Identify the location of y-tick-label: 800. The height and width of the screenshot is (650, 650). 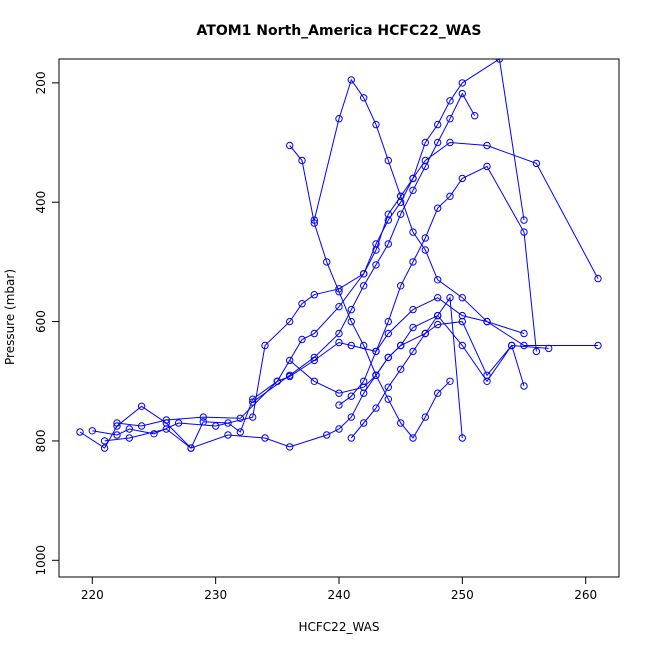
(41, 440).